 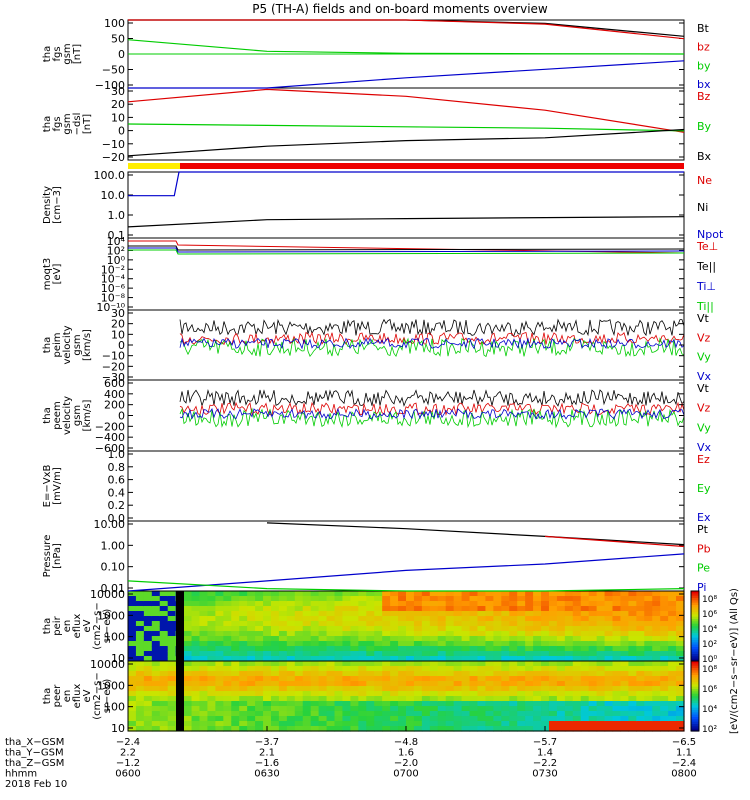 What do you see at coordinates (57, 123) in the screenshot?
I see `y-axis-label-line: fgs` at bounding box center [57, 123].